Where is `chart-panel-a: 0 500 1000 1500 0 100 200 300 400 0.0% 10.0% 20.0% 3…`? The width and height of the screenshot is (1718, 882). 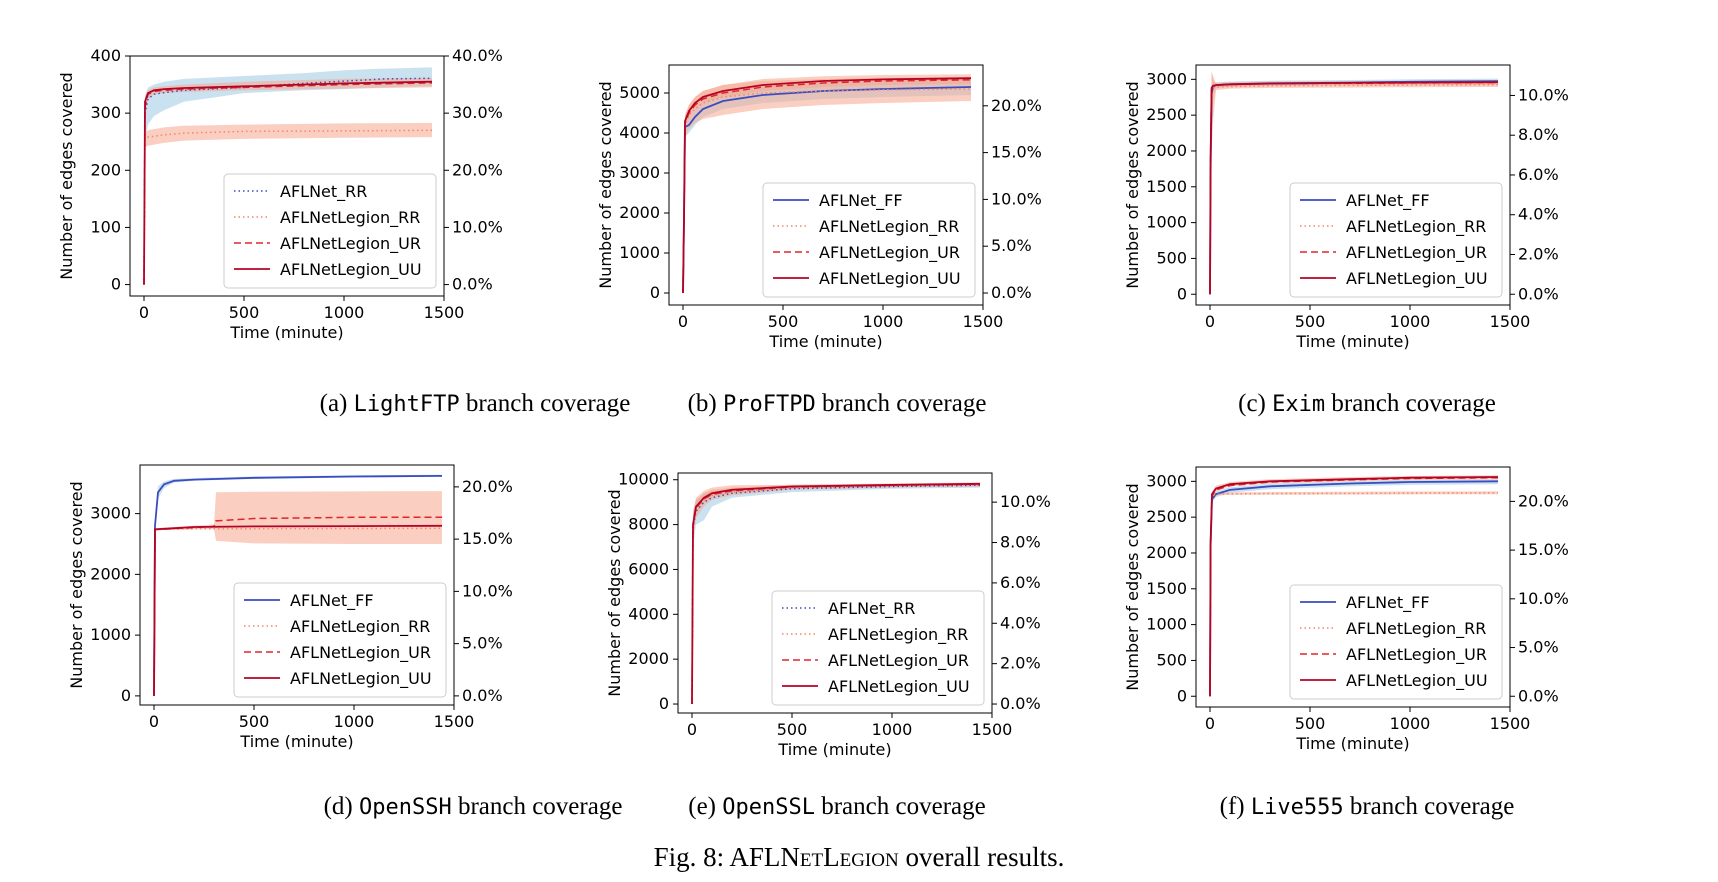
chart-panel-a: 0 500 1000 1500 0 100 200 300 400 0.0% 10.0% 20.0% 3… is located at coordinates (280, 194).